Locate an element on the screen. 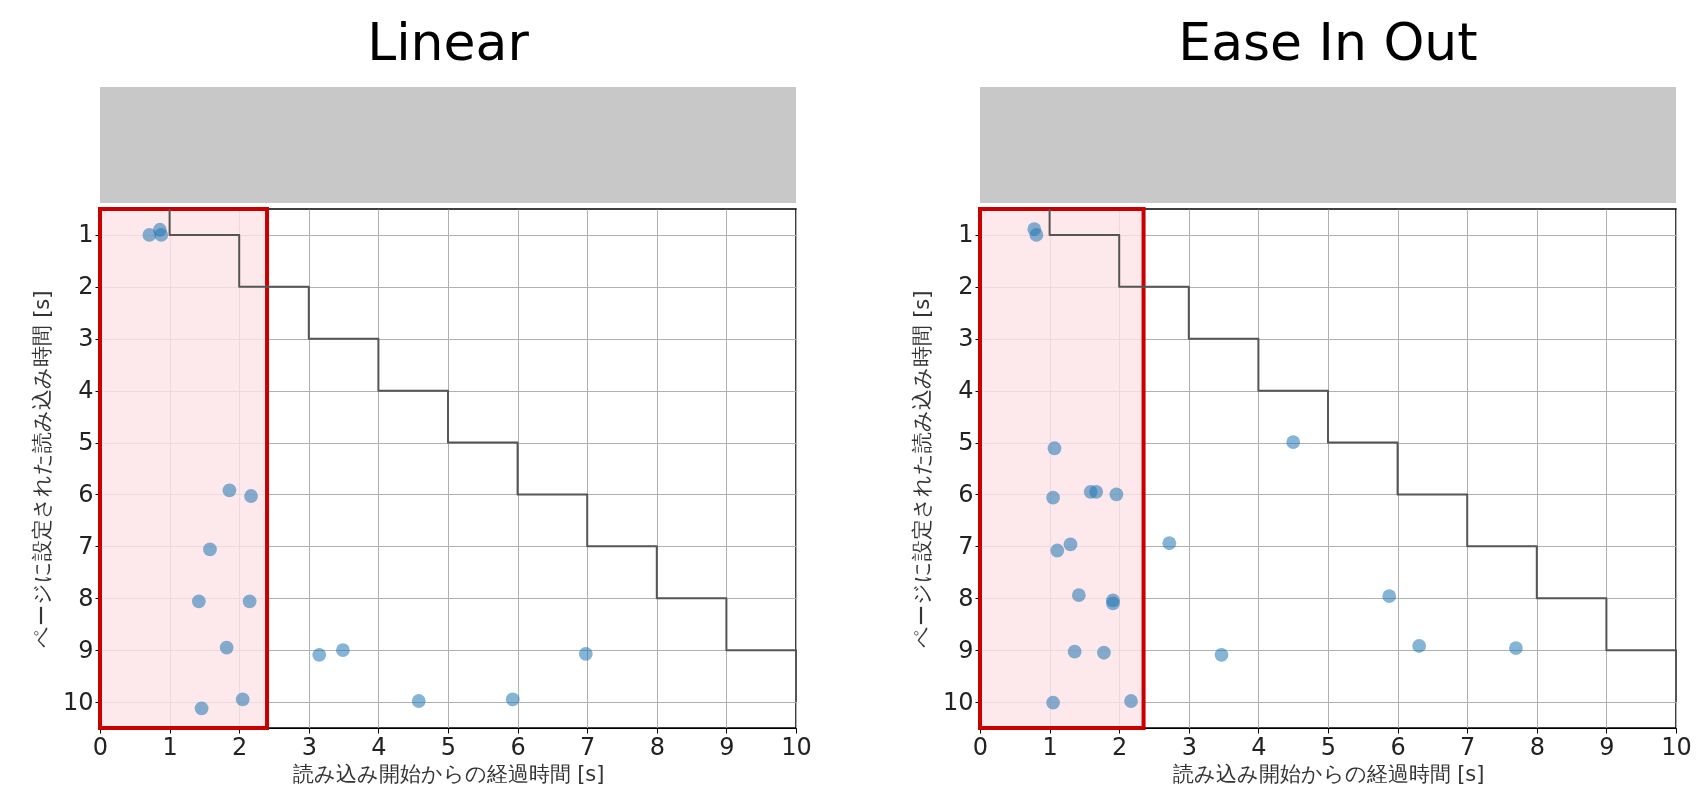 This screenshot has width=1698, height=797. chart-title: Linear is located at coordinates (448, 42).